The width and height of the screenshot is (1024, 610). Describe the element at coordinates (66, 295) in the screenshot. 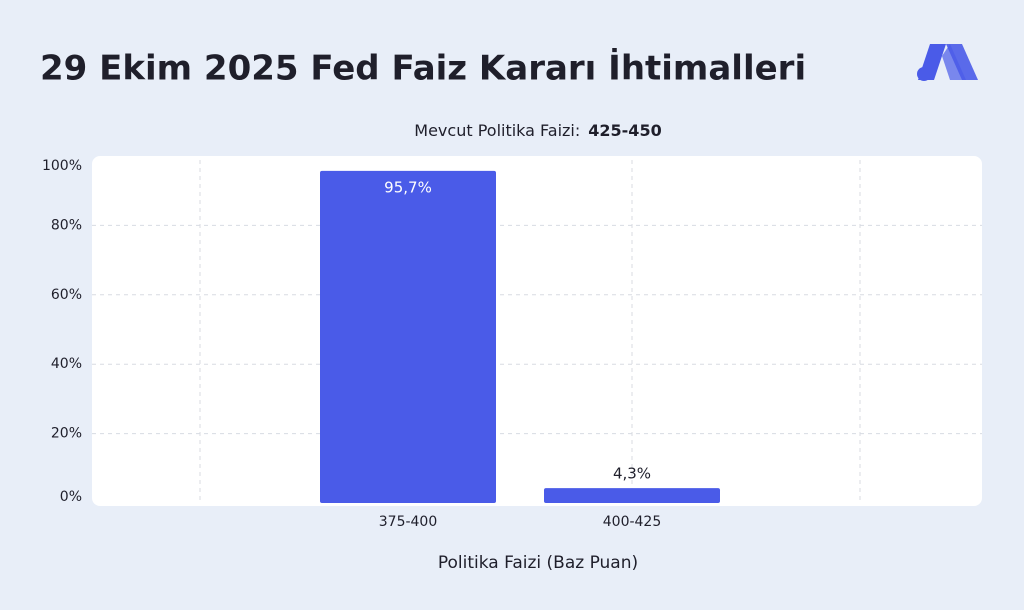

I see `y-tick-label: 60%` at that location.